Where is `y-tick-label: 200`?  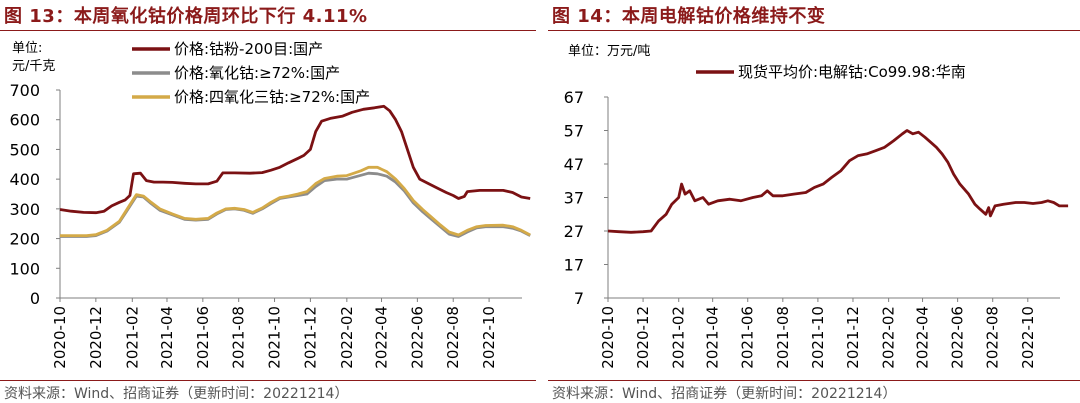 y-tick-label: 200 is located at coordinates (24, 239).